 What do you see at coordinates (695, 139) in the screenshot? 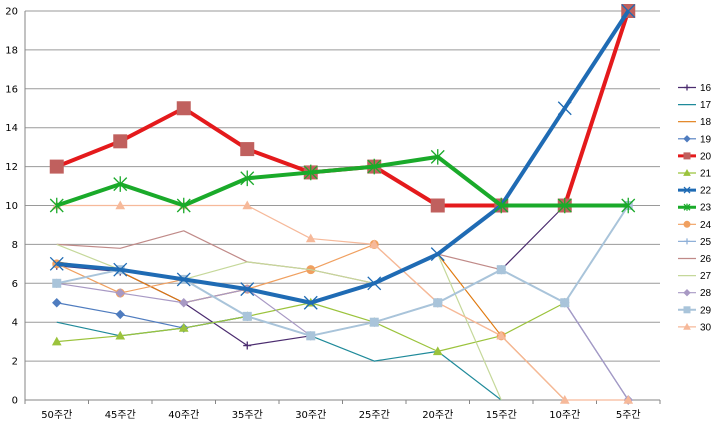
I see `legend-entry-19: 19` at bounding box center [695, 139].